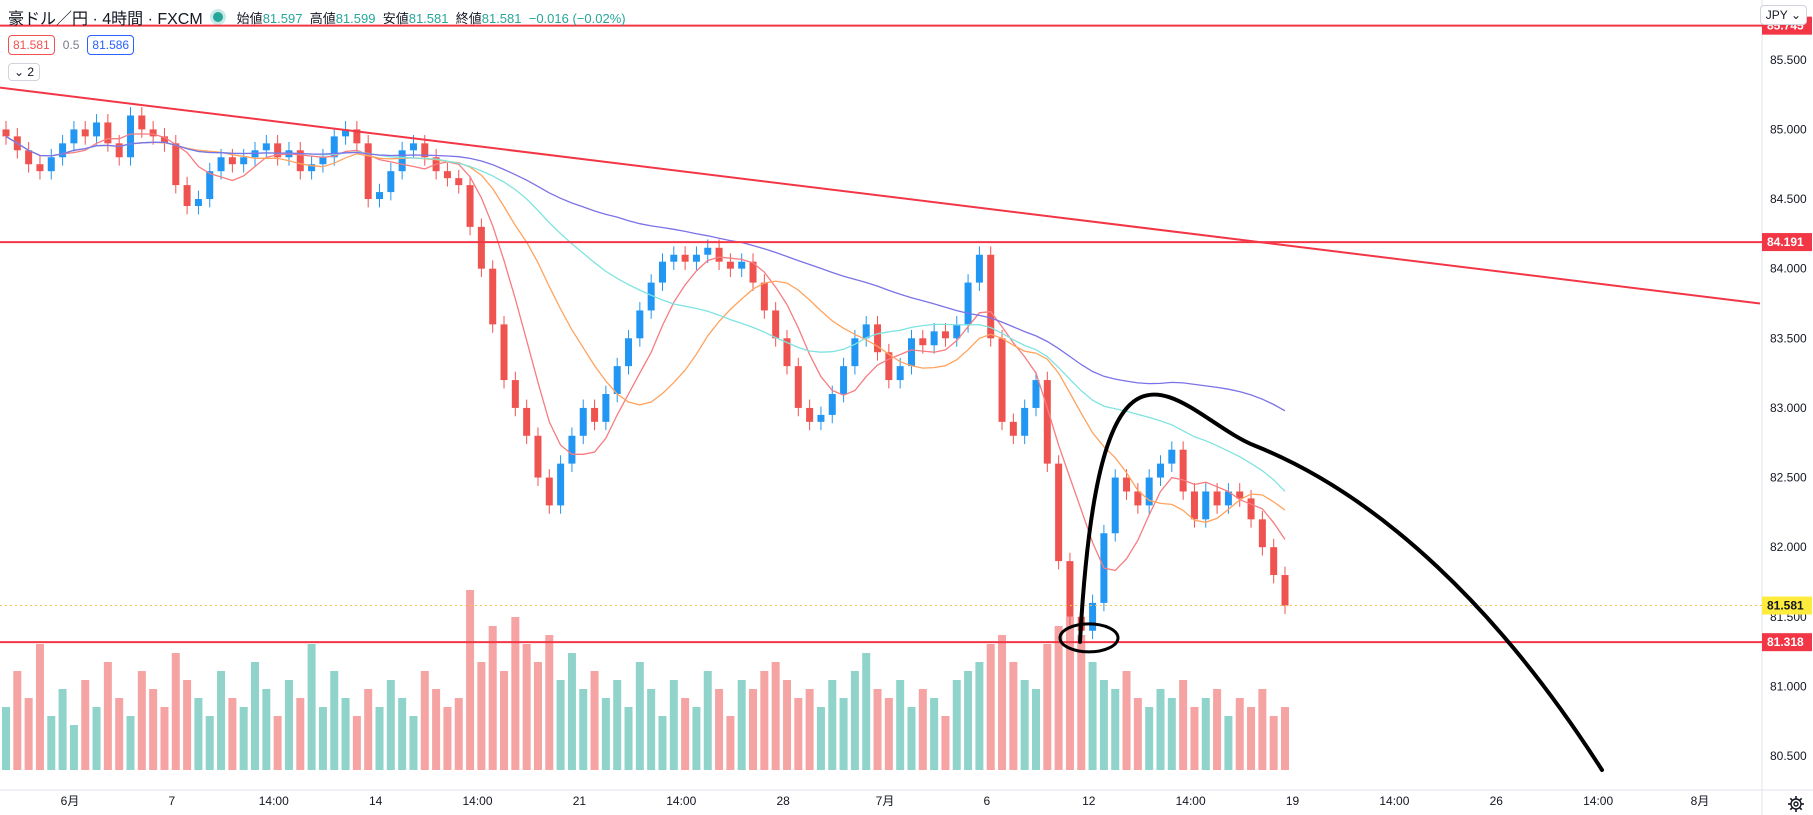 The height and width of the screenshot is (815, 1813). I want to click on sell-button: 81.581, so click(31, 45).